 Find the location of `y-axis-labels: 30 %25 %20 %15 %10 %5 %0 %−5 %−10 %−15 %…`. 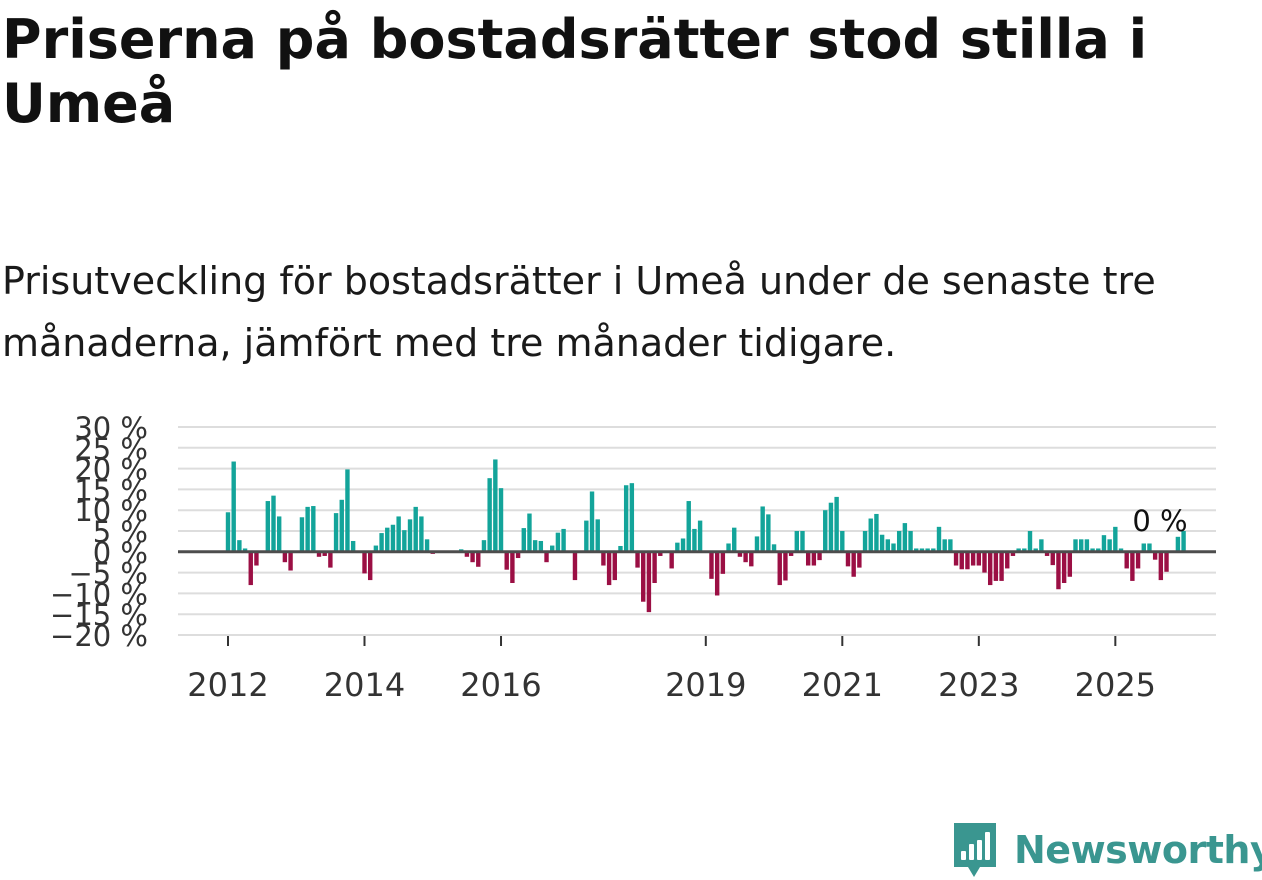

y-axis-labels: 30 %25 %20 %15 %10 %5 %0 %−5 %−10 %−15 %… is located at coordinates (99, 532).